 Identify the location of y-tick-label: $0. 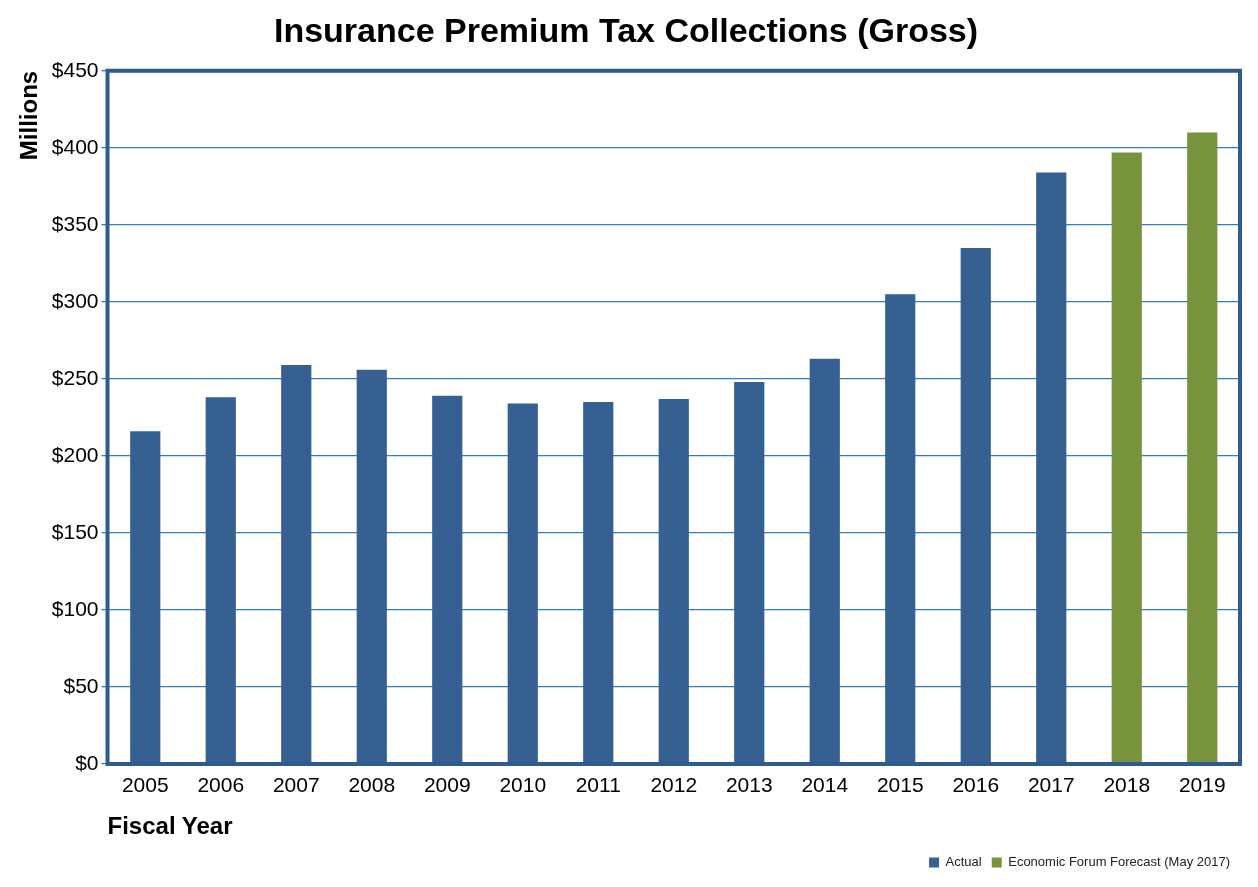
(87, 762).